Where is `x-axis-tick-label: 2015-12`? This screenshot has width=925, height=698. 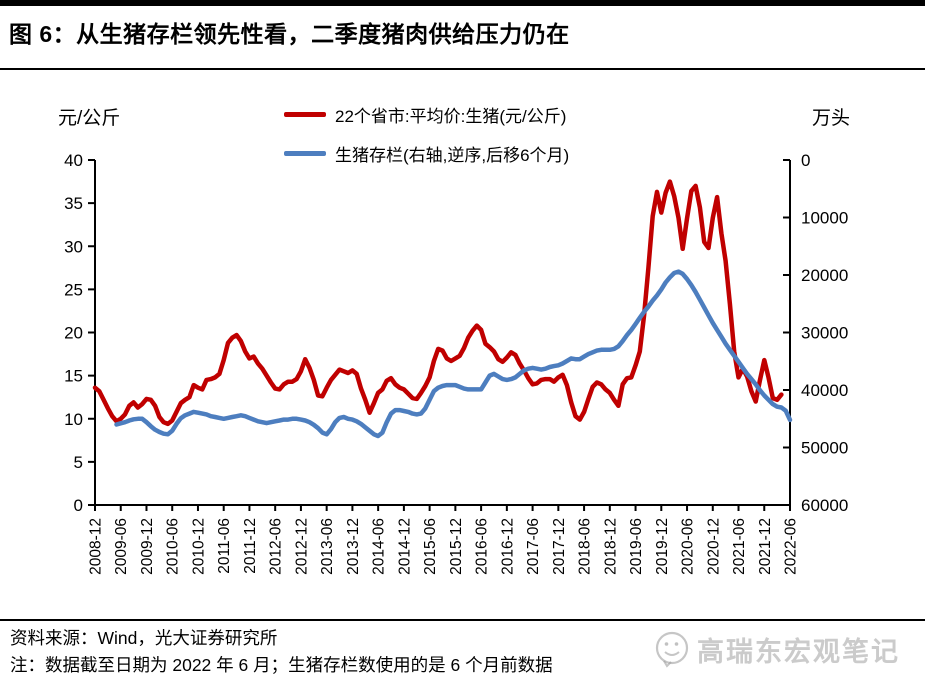
x-axis-tick-label: 2015-12 is located at coordinates (456, 546).